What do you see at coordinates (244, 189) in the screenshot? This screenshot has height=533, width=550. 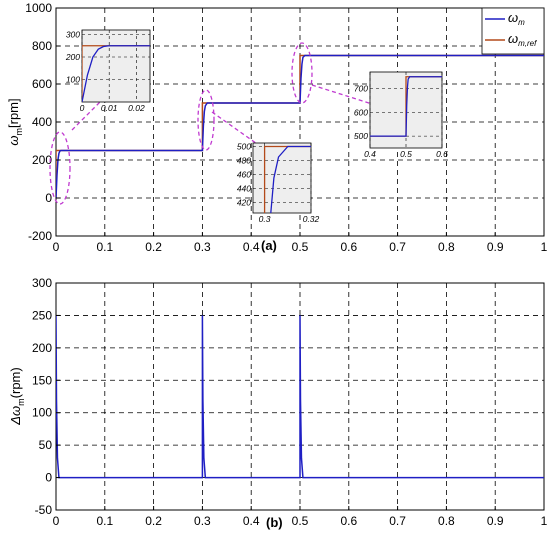 I see `inset-y-tick-label: 440` at bounding box center [244, 189].